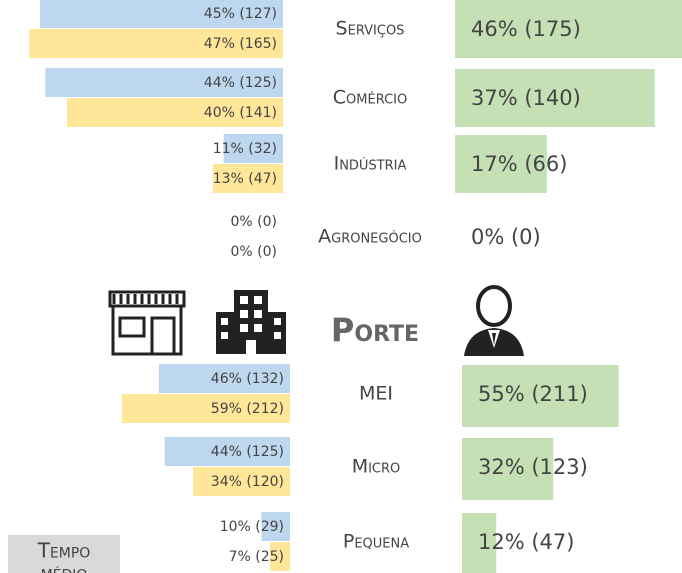 Image resolution: width=682 pixels, height=573 pixels. Describe the element at coordinates (370, 29) in the screenshot. I see `category-label: Serviços` at that location.